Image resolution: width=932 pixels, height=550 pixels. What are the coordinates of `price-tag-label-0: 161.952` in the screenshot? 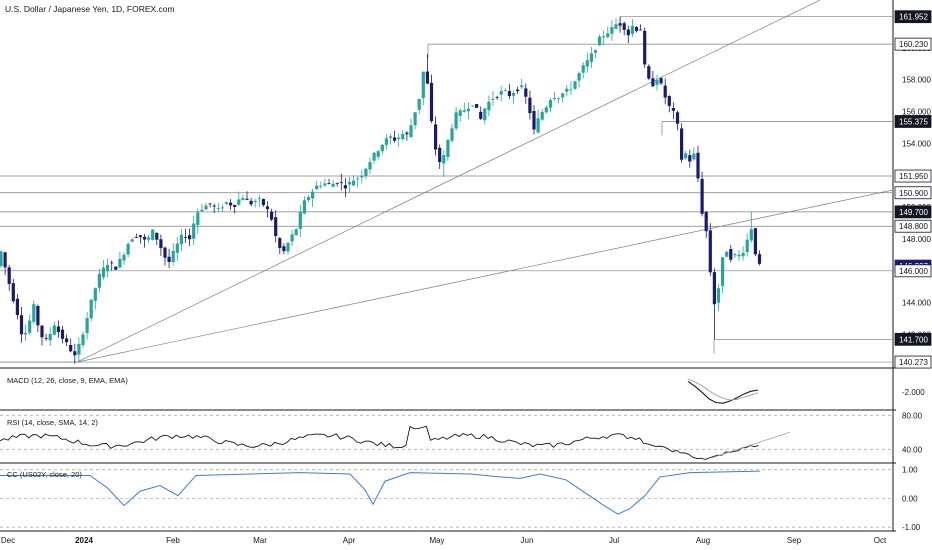 It's located at (913, 17).